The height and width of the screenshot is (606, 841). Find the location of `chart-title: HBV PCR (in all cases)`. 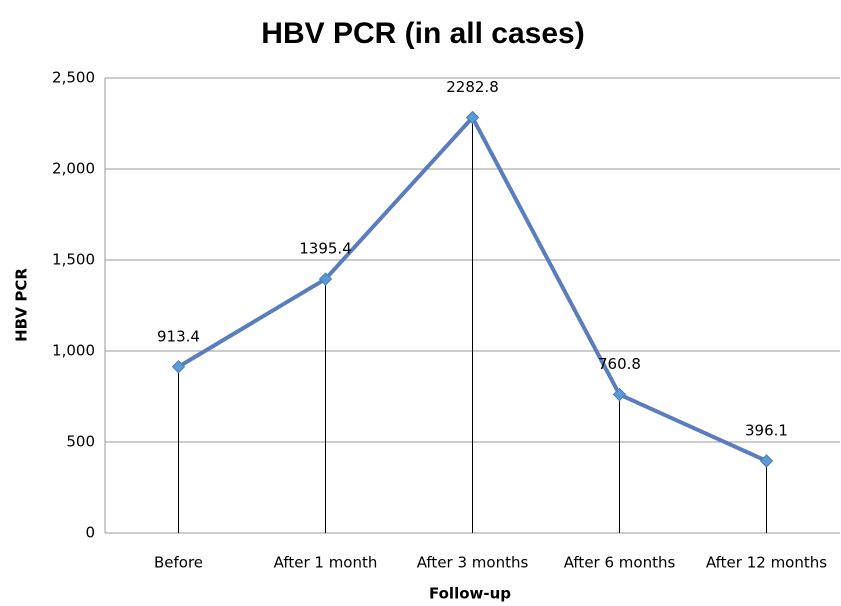

chart-title: HBV PCR (in all cases) is located at coordinates (422, 33).